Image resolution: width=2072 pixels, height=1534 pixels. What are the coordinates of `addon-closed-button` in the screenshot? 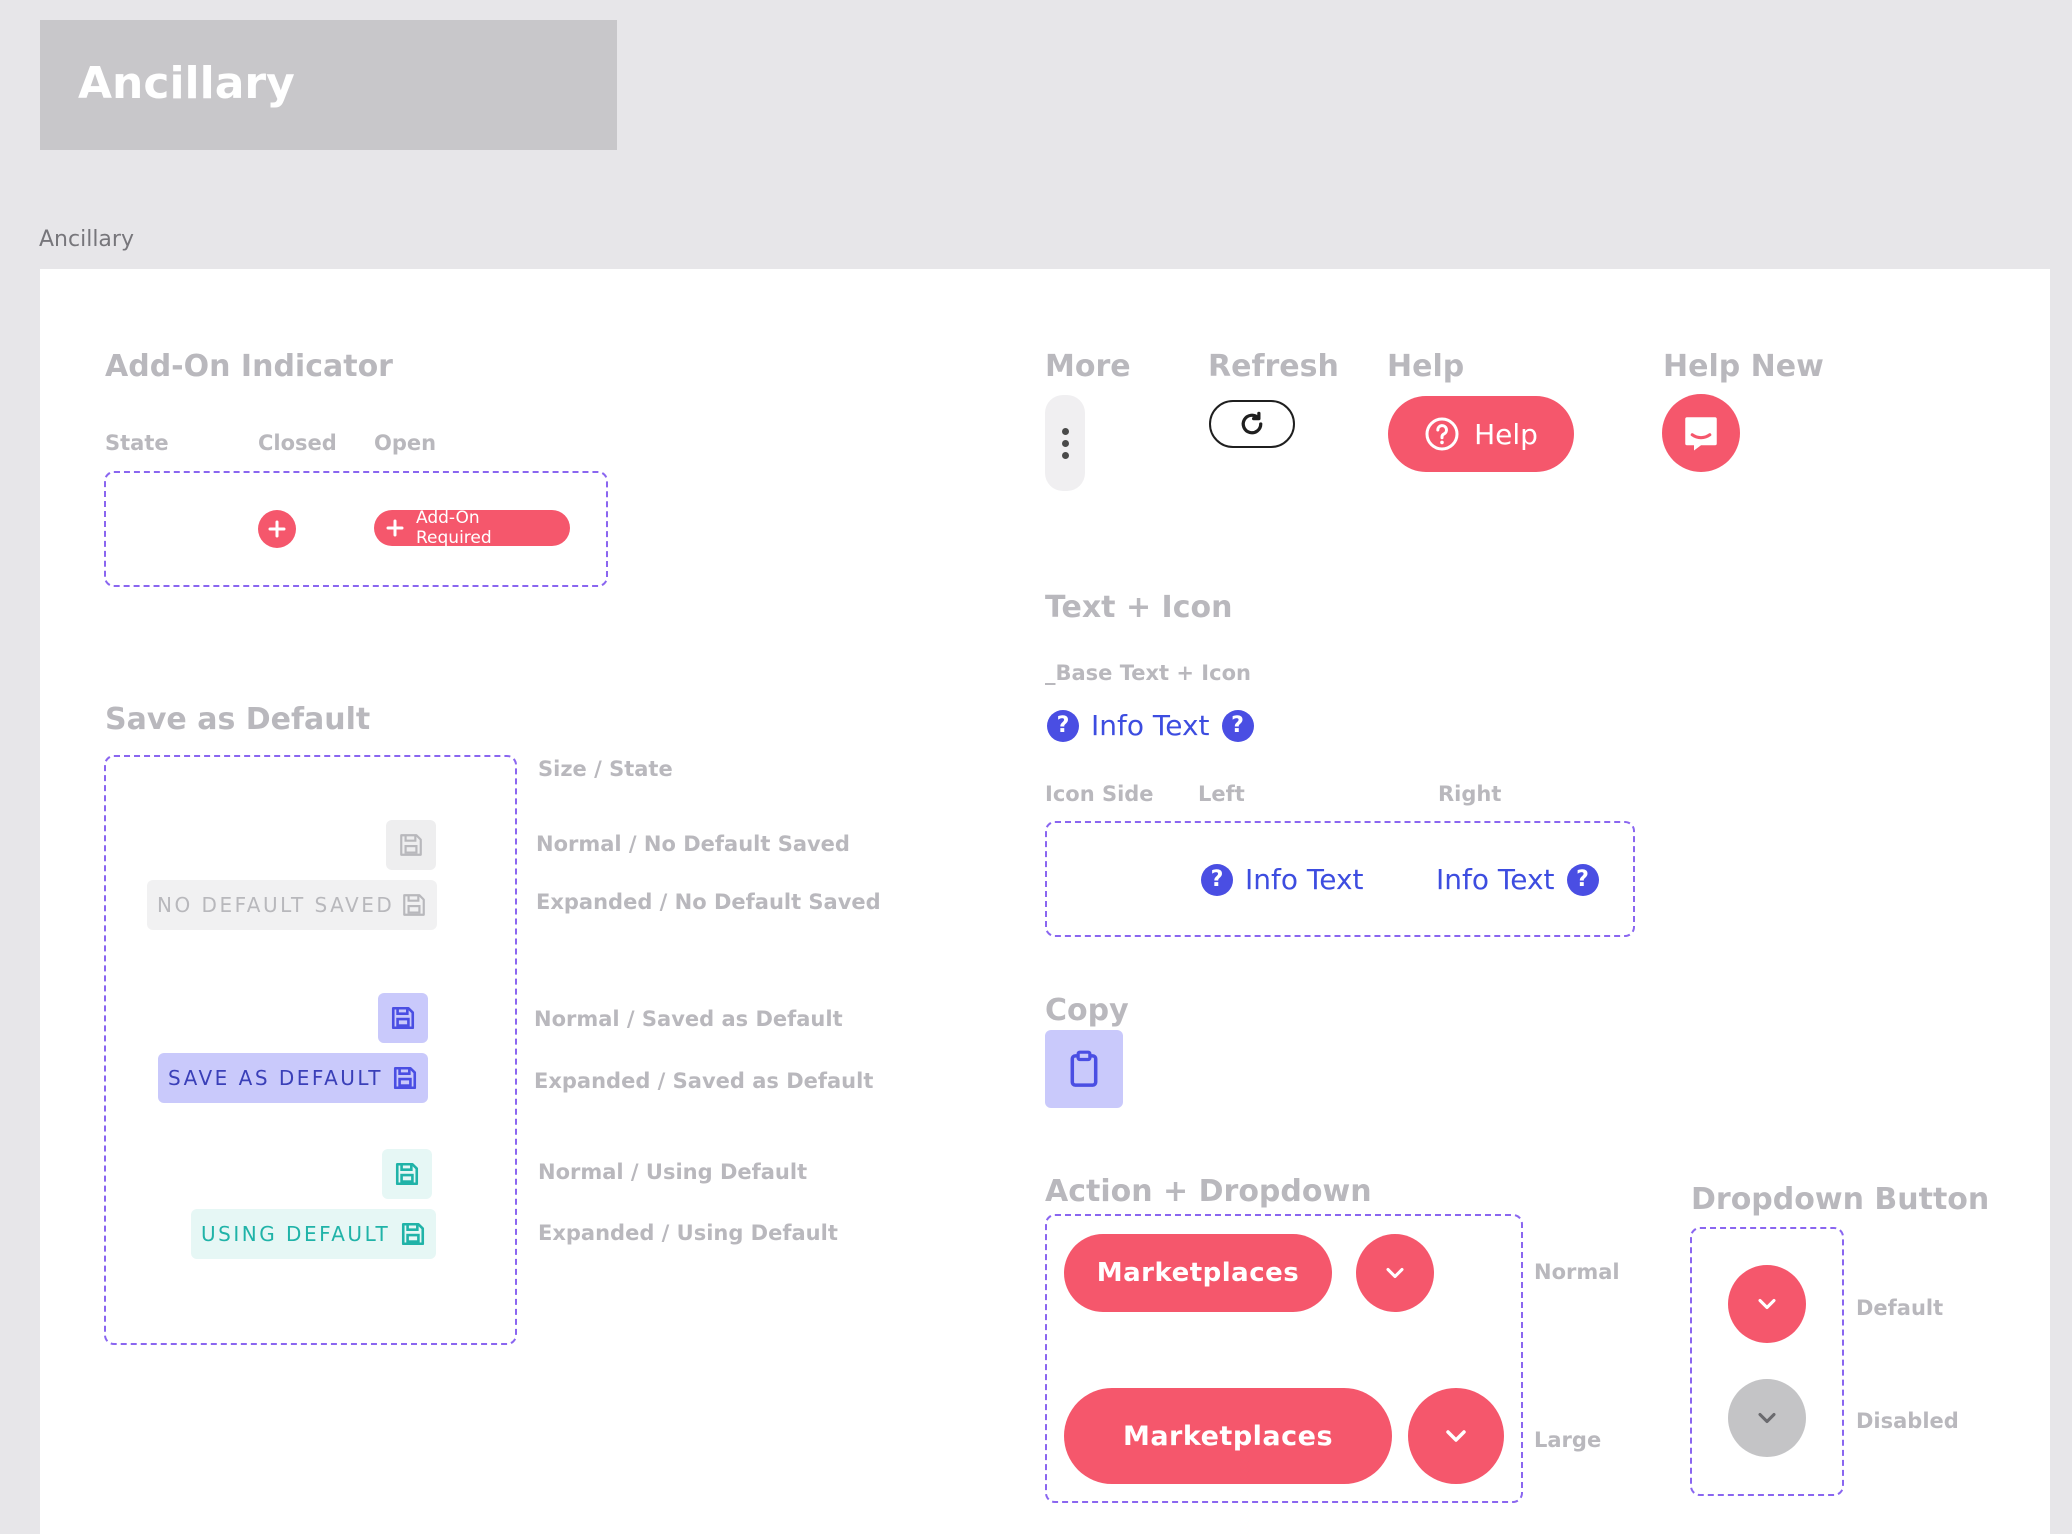 It's located at (277, 529).